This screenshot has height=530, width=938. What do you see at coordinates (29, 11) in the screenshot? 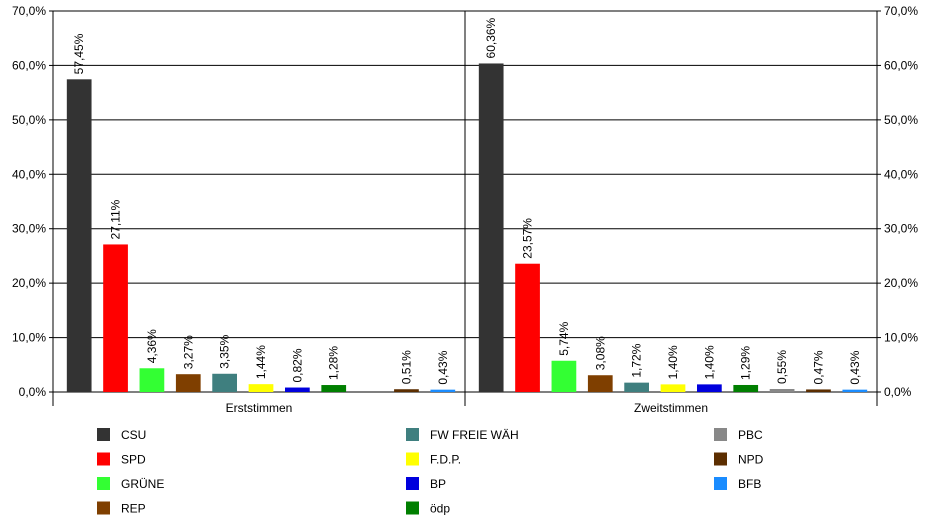
I see `left-tick-label: 70,0%` at bounding box center [29, 11].